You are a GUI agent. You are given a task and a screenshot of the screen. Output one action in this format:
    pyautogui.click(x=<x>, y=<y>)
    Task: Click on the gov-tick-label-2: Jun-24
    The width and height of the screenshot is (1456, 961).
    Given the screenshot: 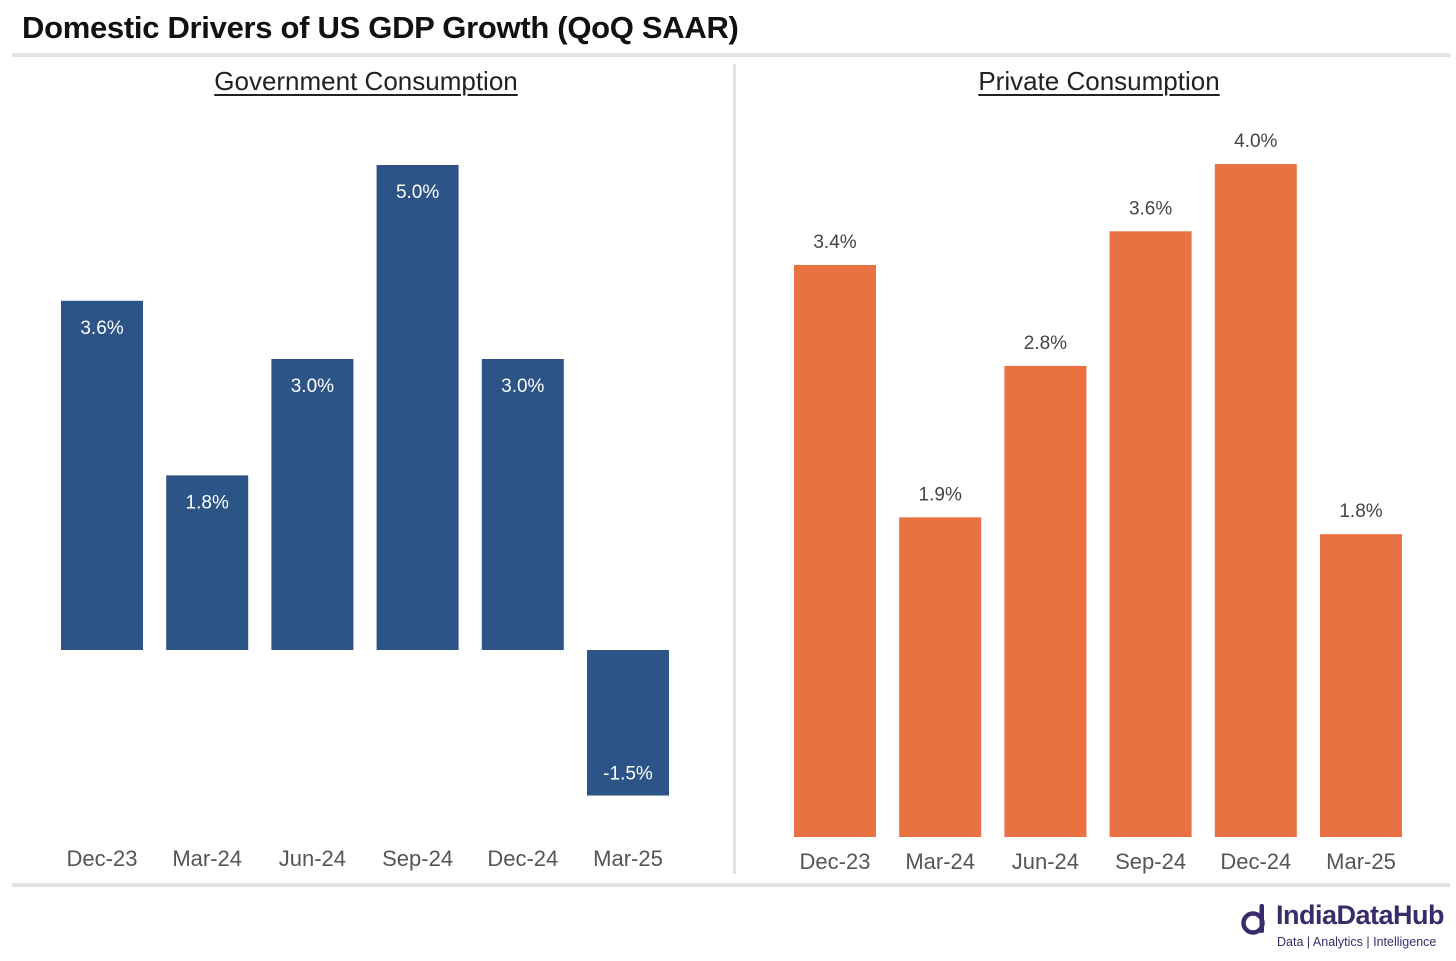 What is the action you would take?
    pyautogui.click(x=312, y=858)
    